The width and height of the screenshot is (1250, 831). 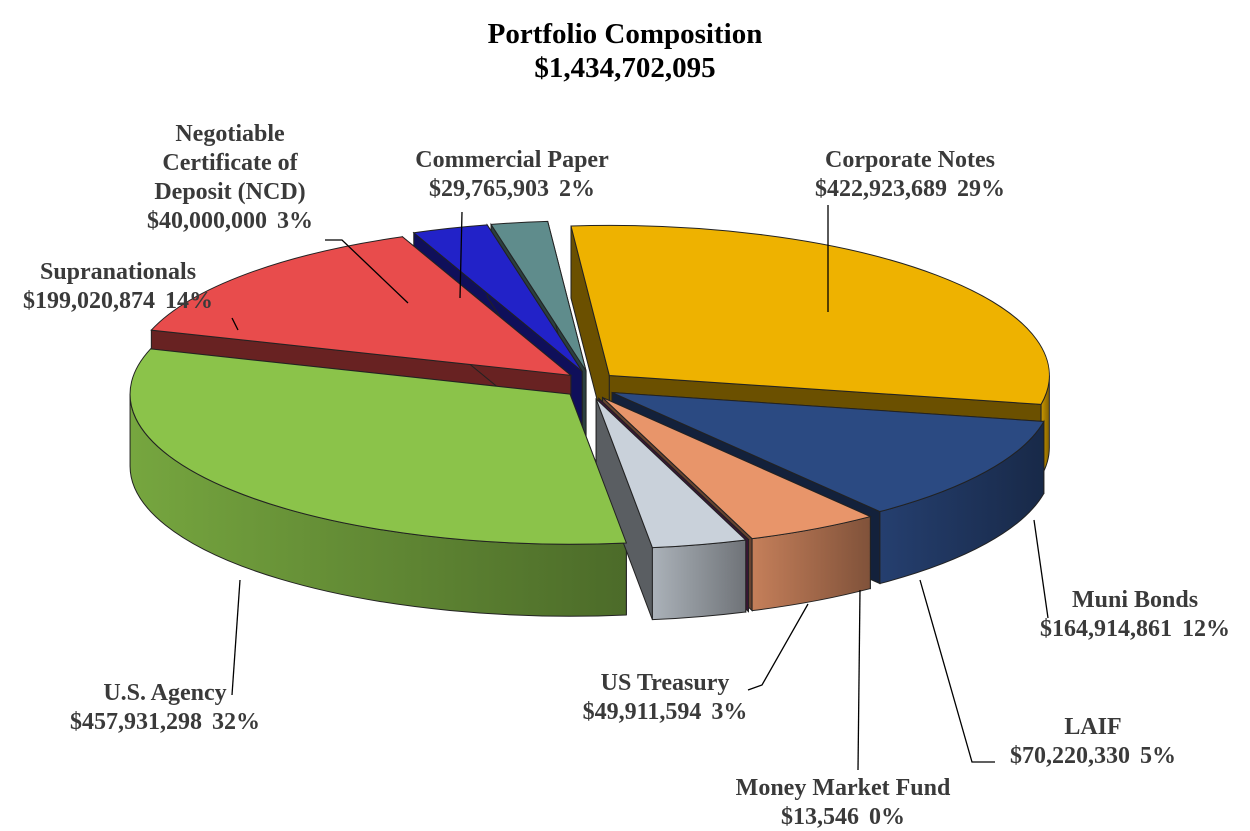 I want to click on value-row: $70,220,330 5%, so click(x=1093, y=756).